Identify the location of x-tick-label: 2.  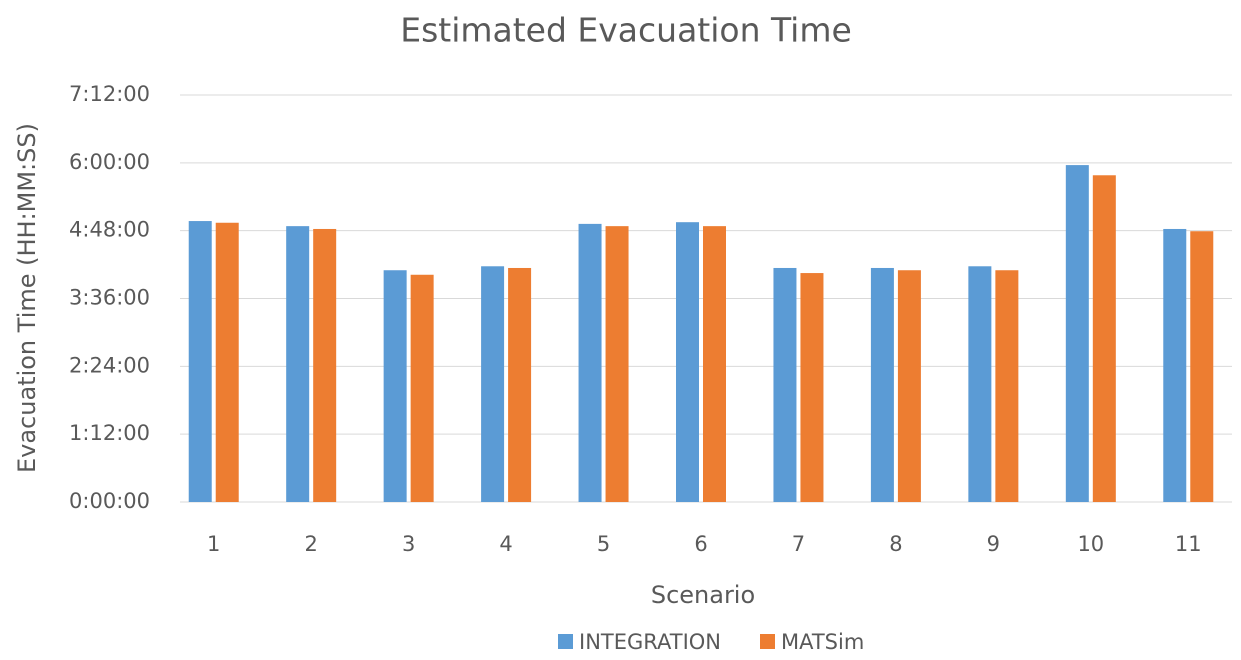
(310, 544).